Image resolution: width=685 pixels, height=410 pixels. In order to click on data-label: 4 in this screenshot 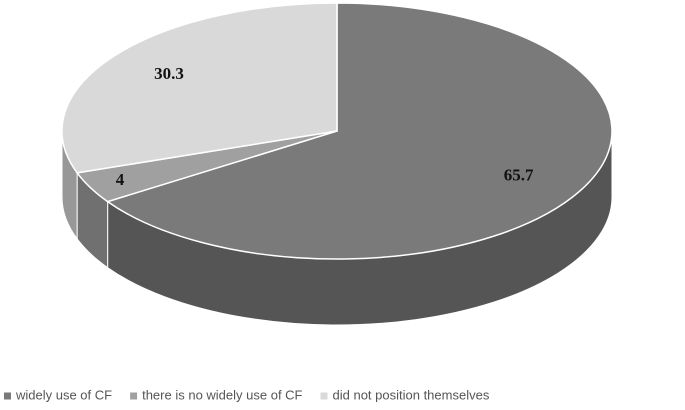, I will do `click(120, 179)`.